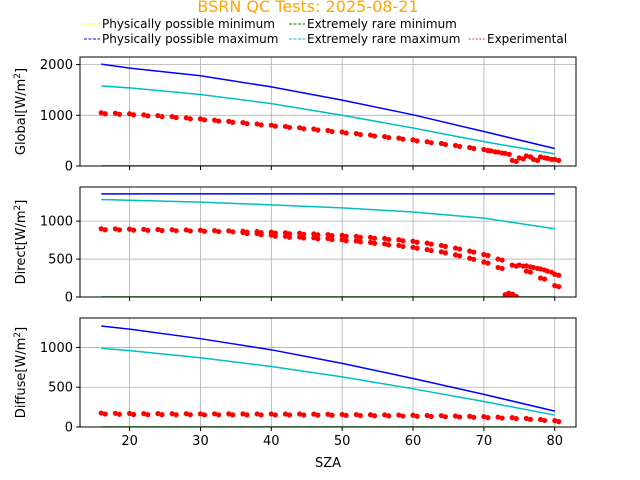 Image resolution: width=640 pixels, height=480 pixels. Describe the element at coordinates (56, 65) in the screenshot. I see `y-tick-label-global-2000: 2000` at that location.